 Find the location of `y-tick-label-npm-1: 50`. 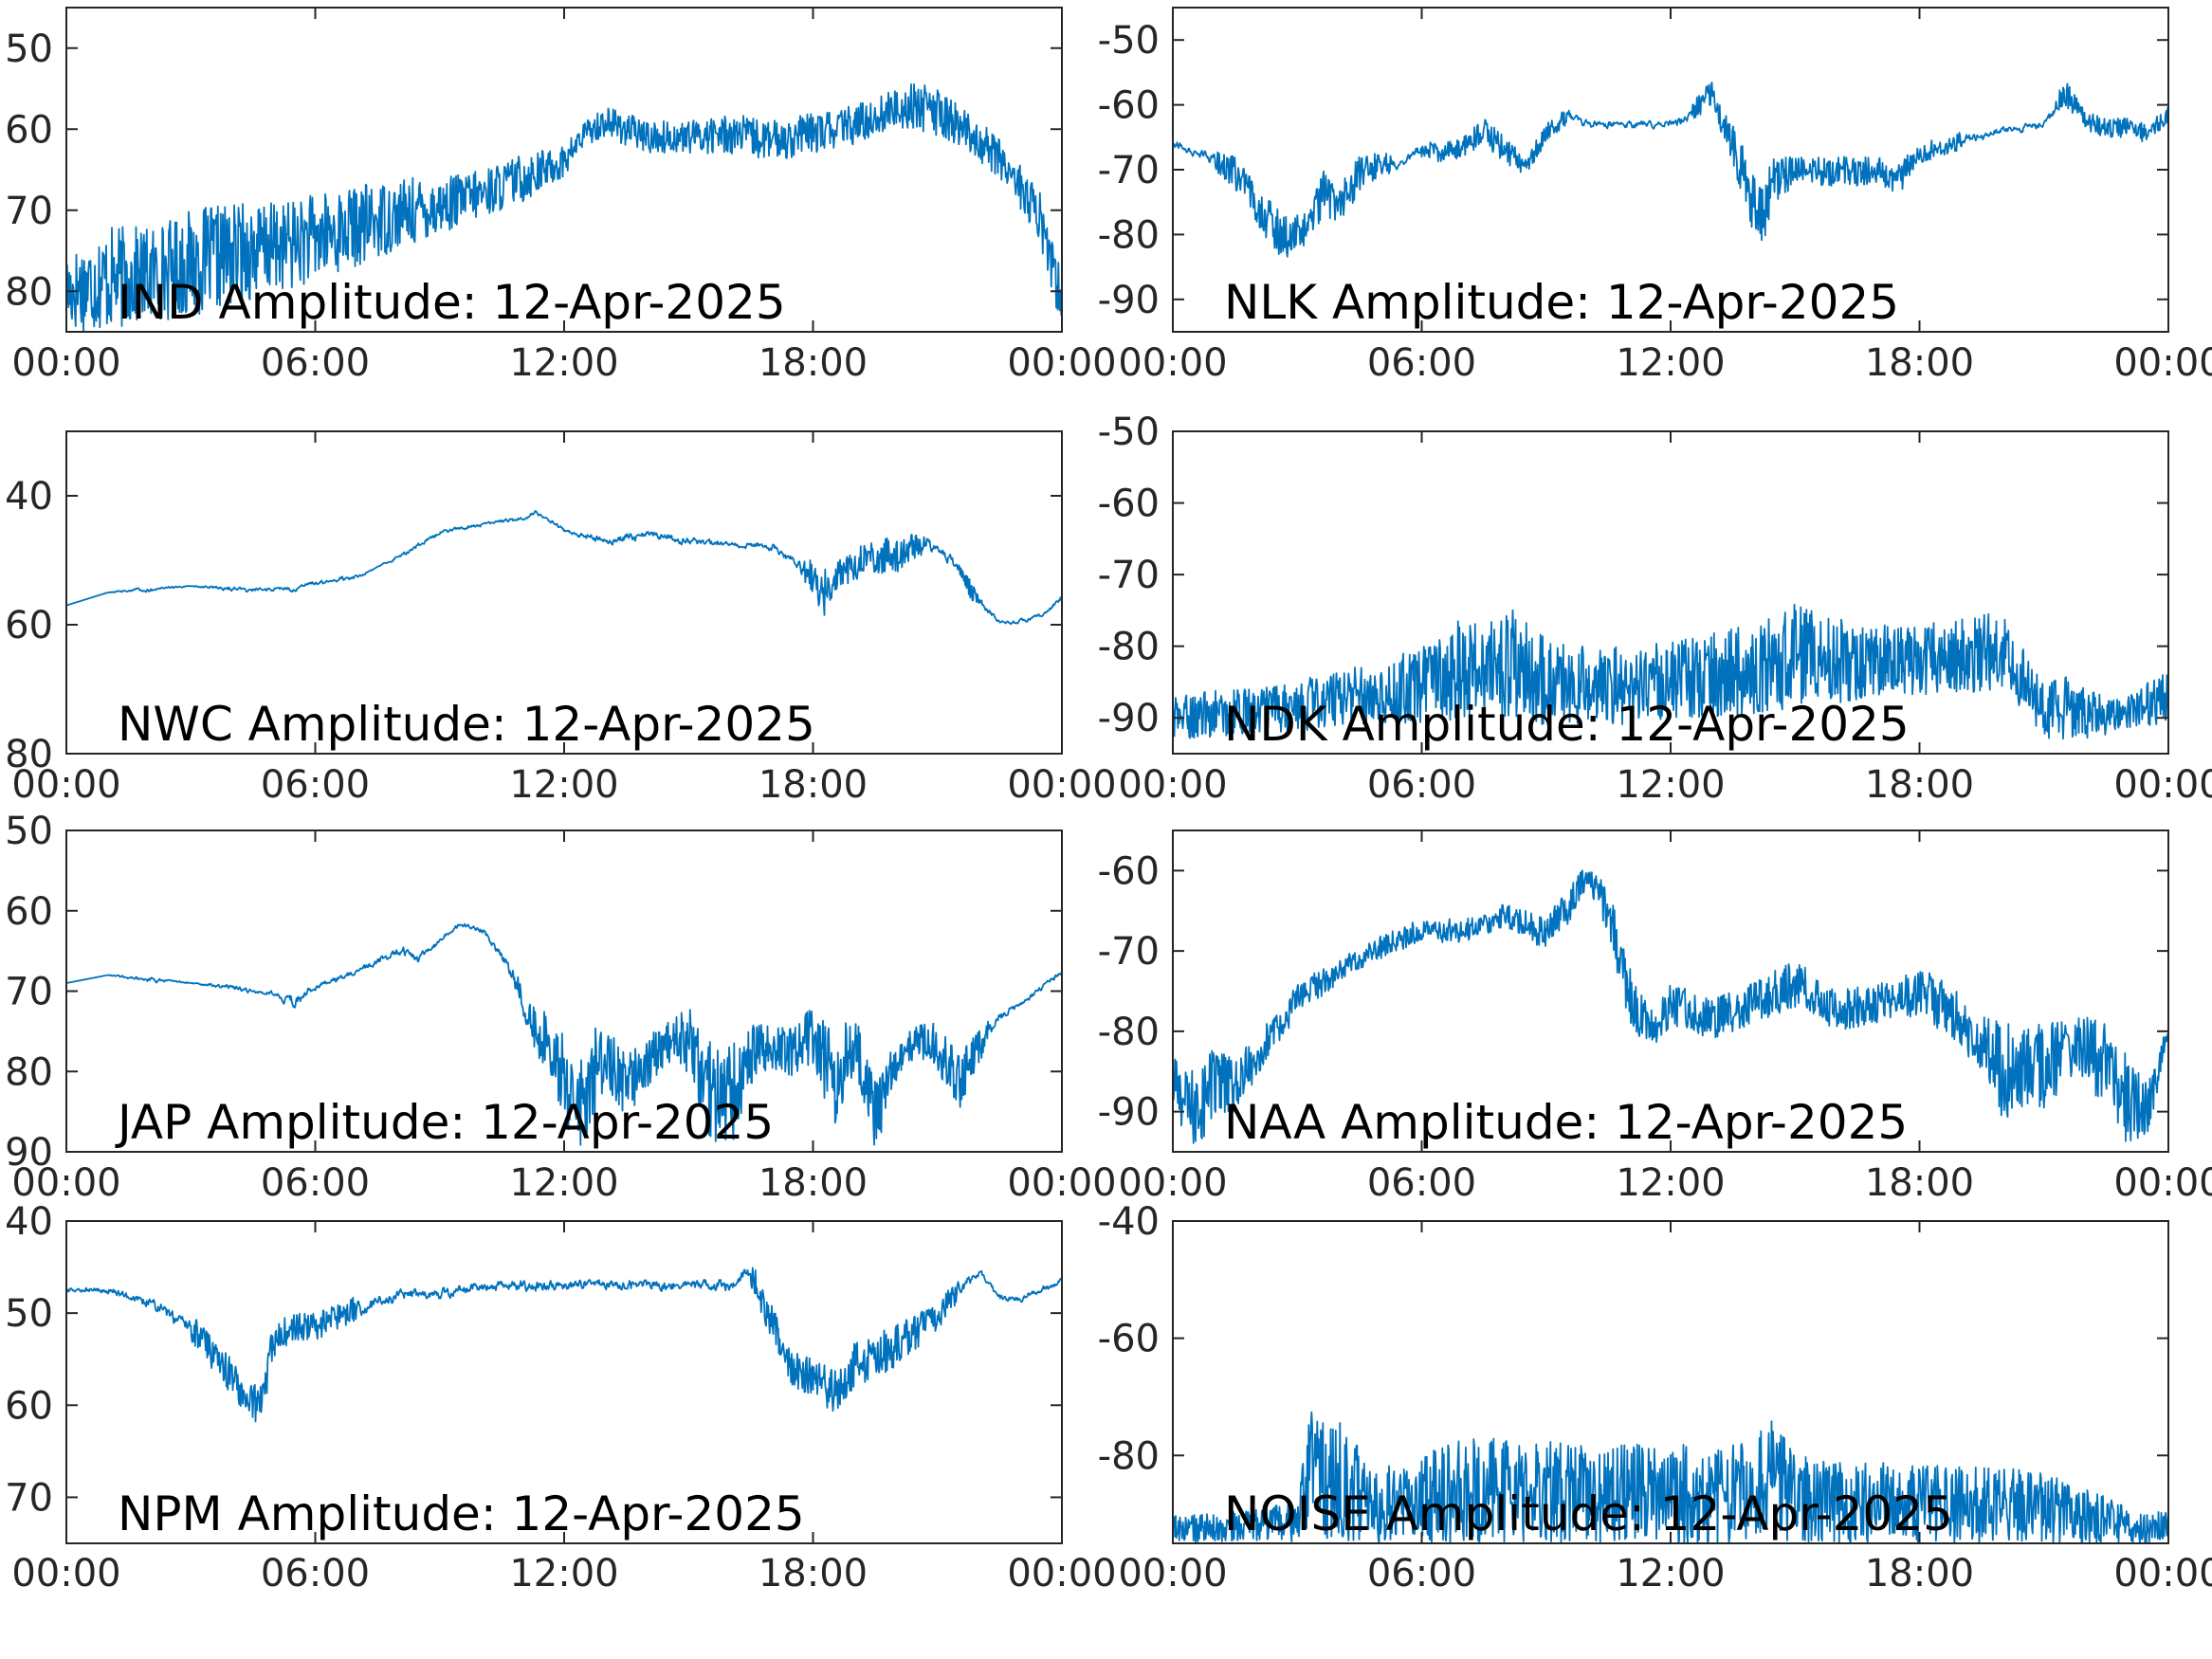

y-tick-label-npm-1: 50 is located at coordinates (29, 1314).